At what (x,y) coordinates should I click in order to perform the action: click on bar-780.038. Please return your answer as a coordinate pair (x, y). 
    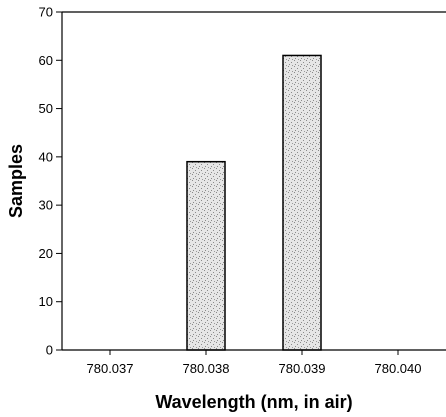
    Looking at the image, I should click on (206, 255).